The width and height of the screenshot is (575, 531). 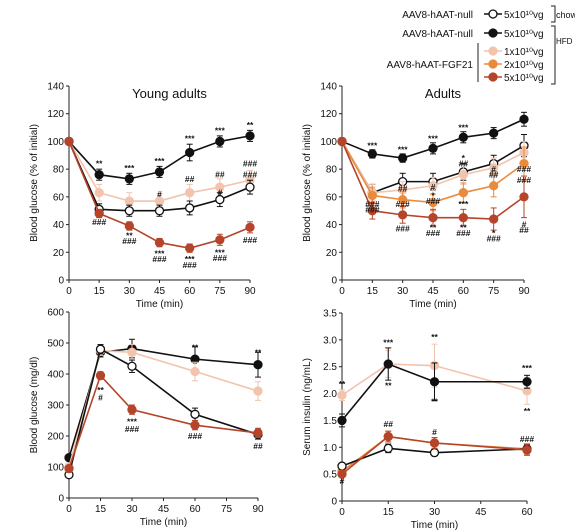 I want to click on y-tick-label: 100, so click(x=55, y=142).